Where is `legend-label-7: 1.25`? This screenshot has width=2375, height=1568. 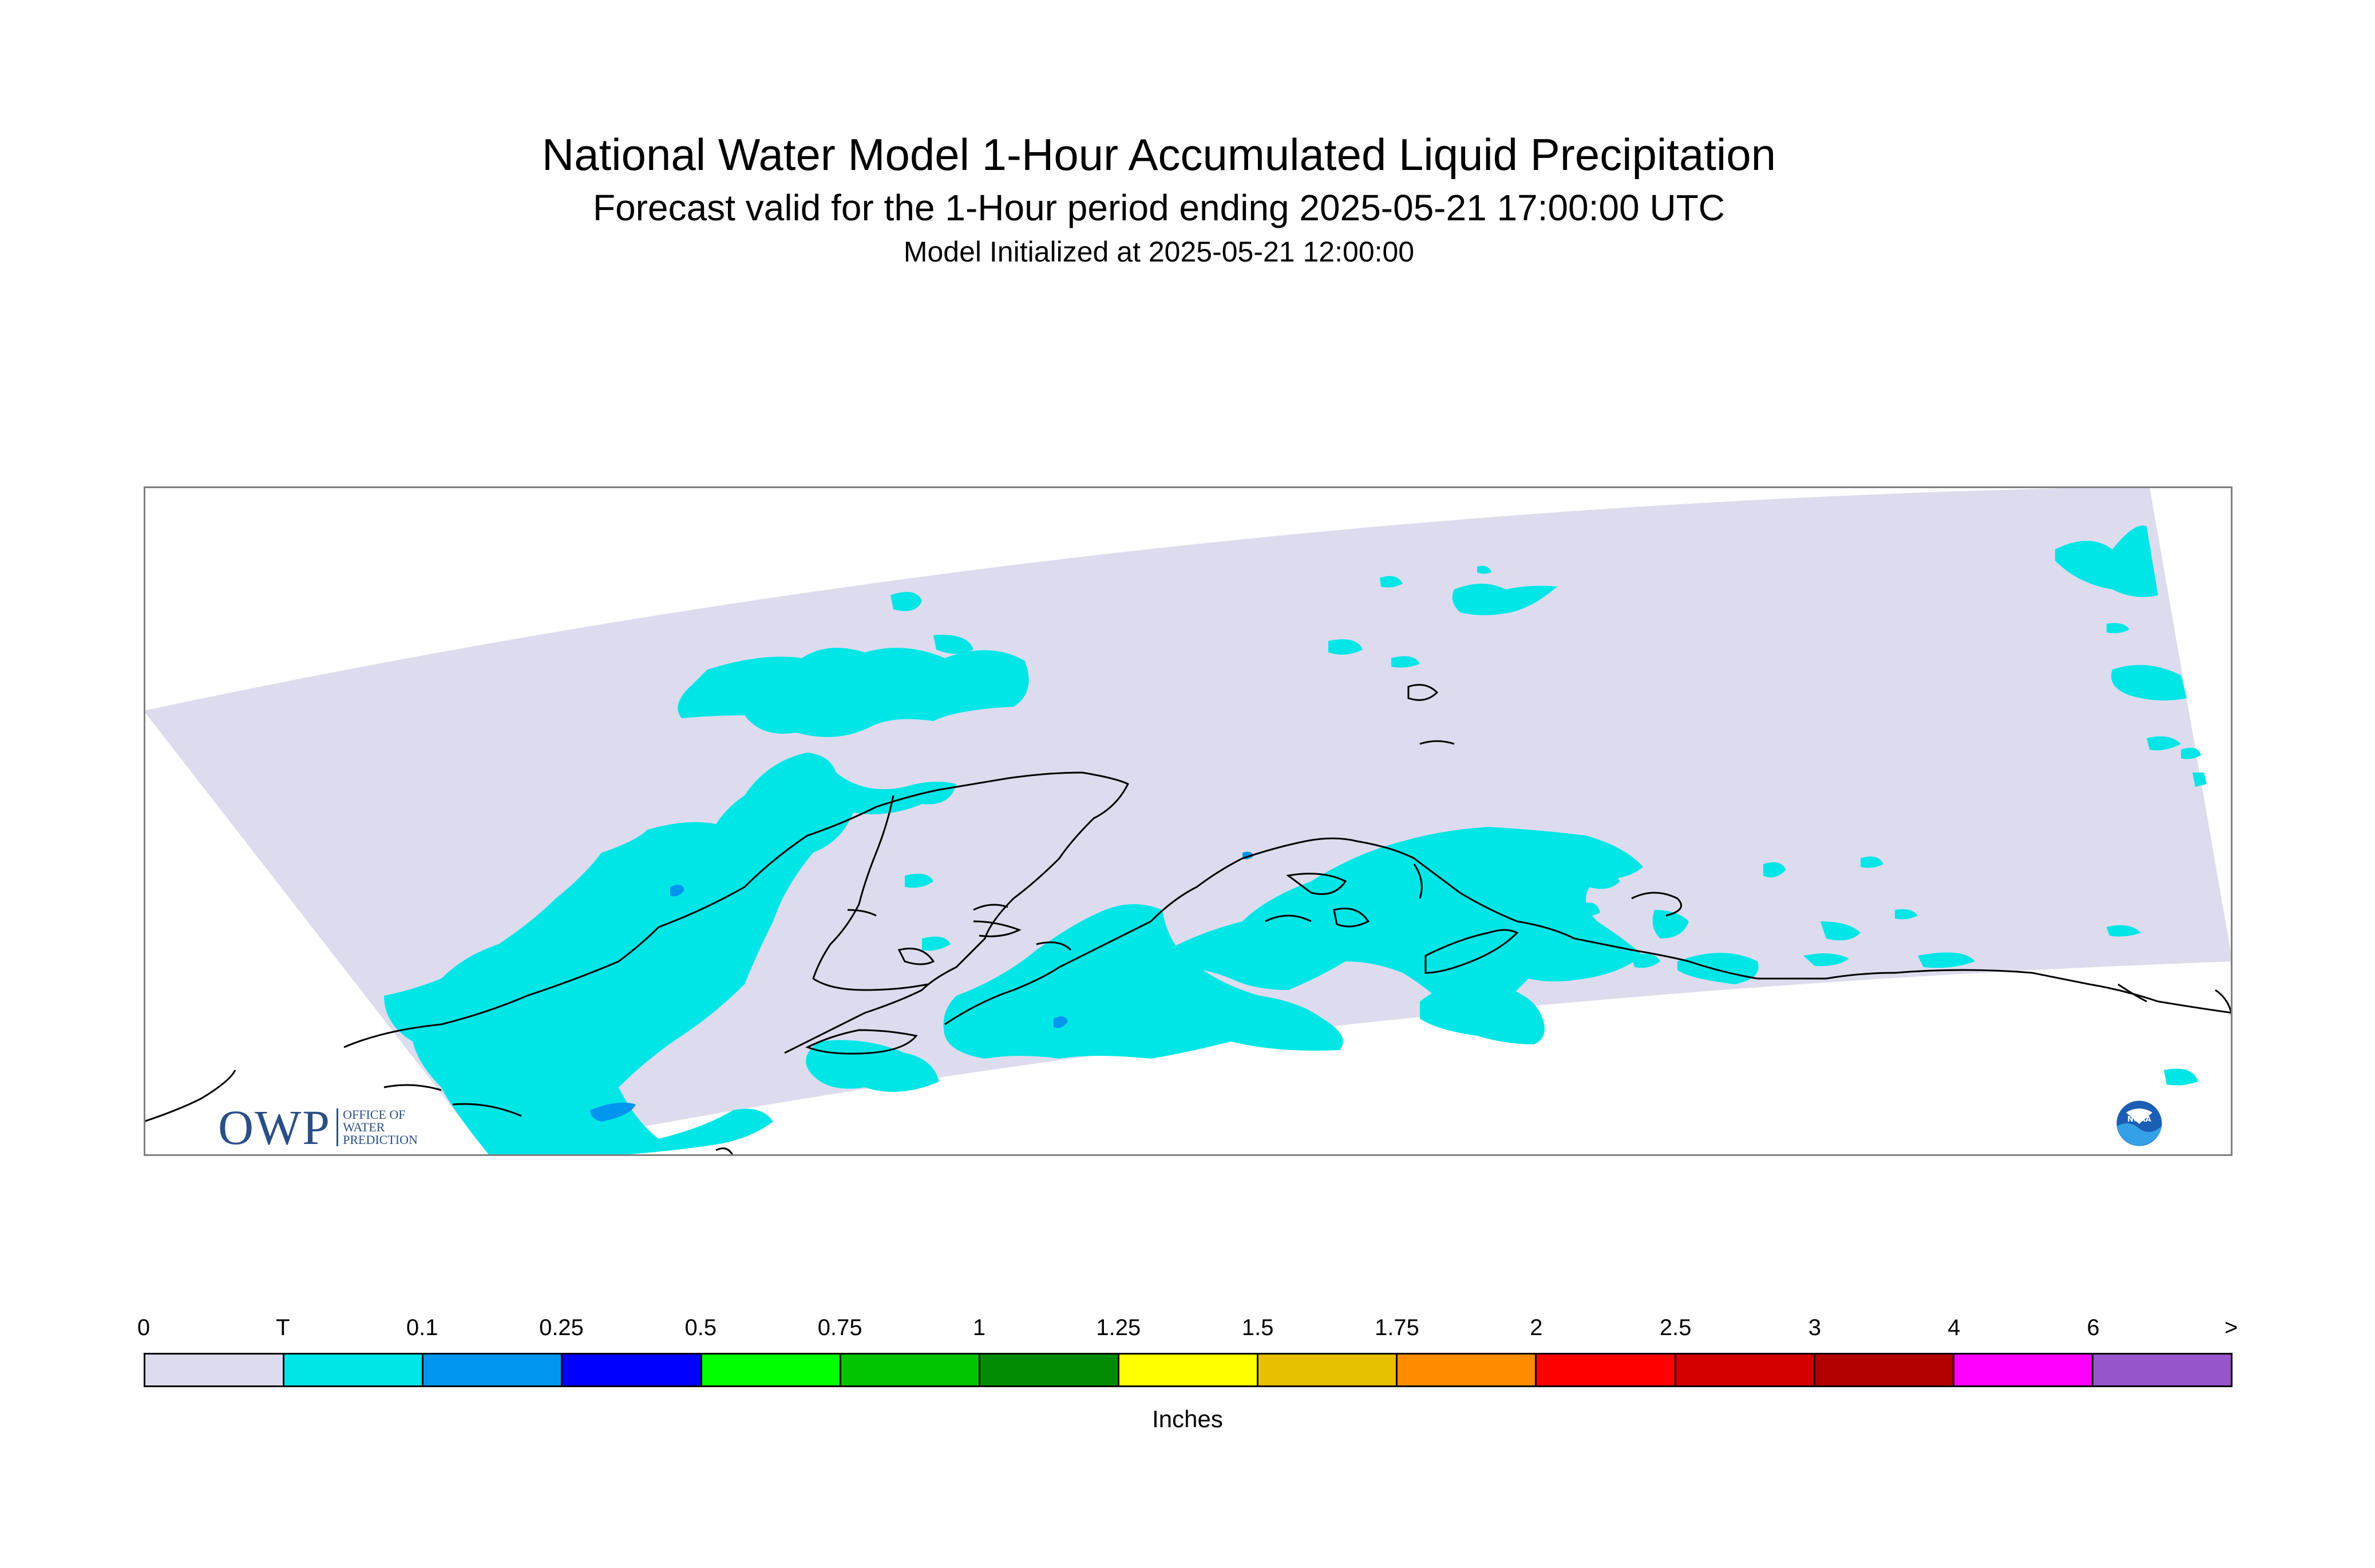 legend-label-7: 1.25 is located at coordinates (1118, 1327).